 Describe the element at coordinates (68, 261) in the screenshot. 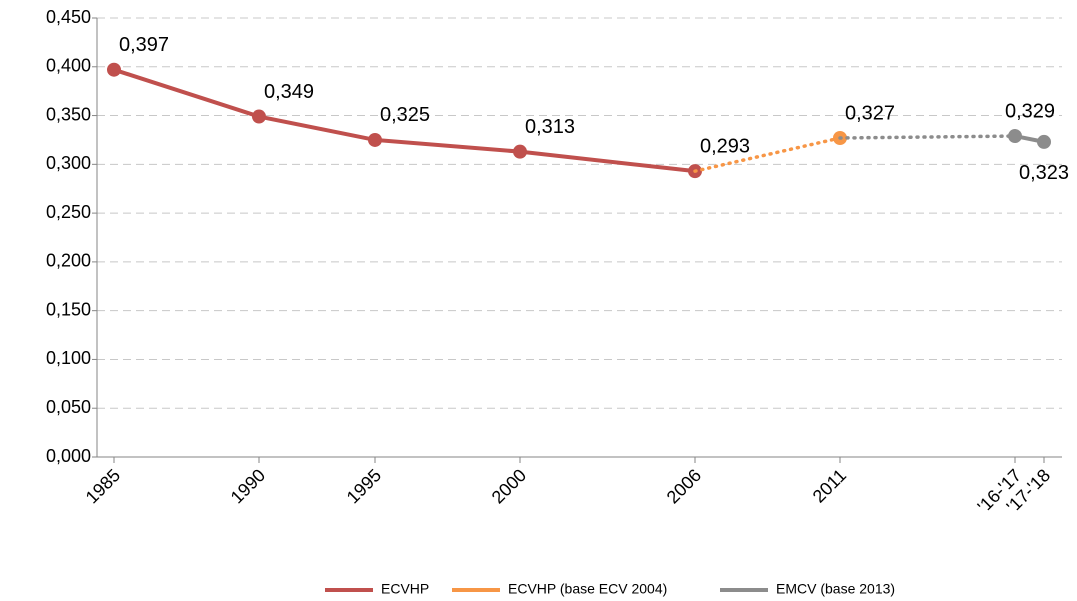

I see `y-tick-label: 0,200` at that location.